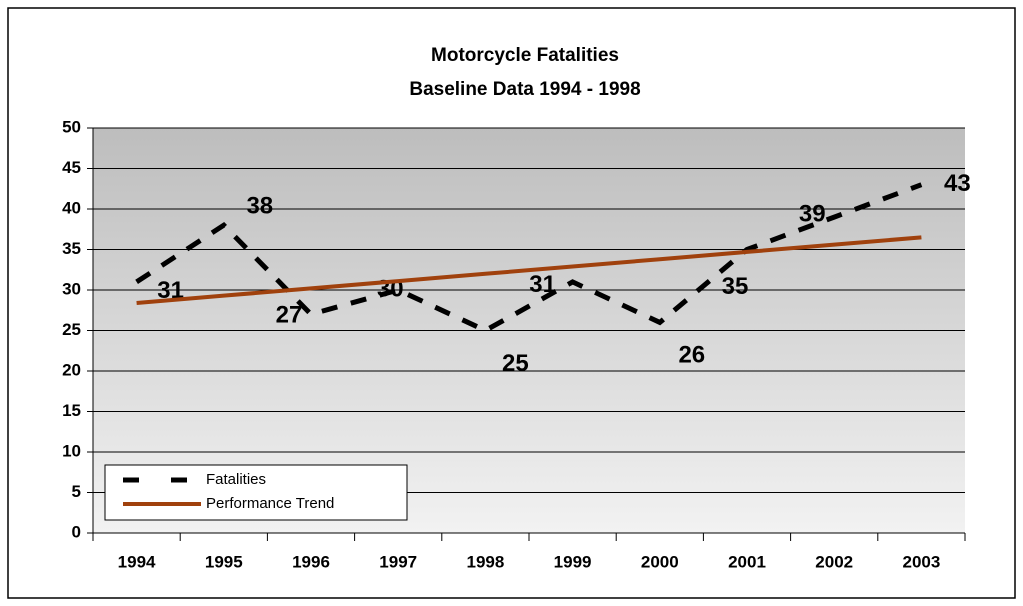  I want to click on data-label: 31, so click(542, 284).